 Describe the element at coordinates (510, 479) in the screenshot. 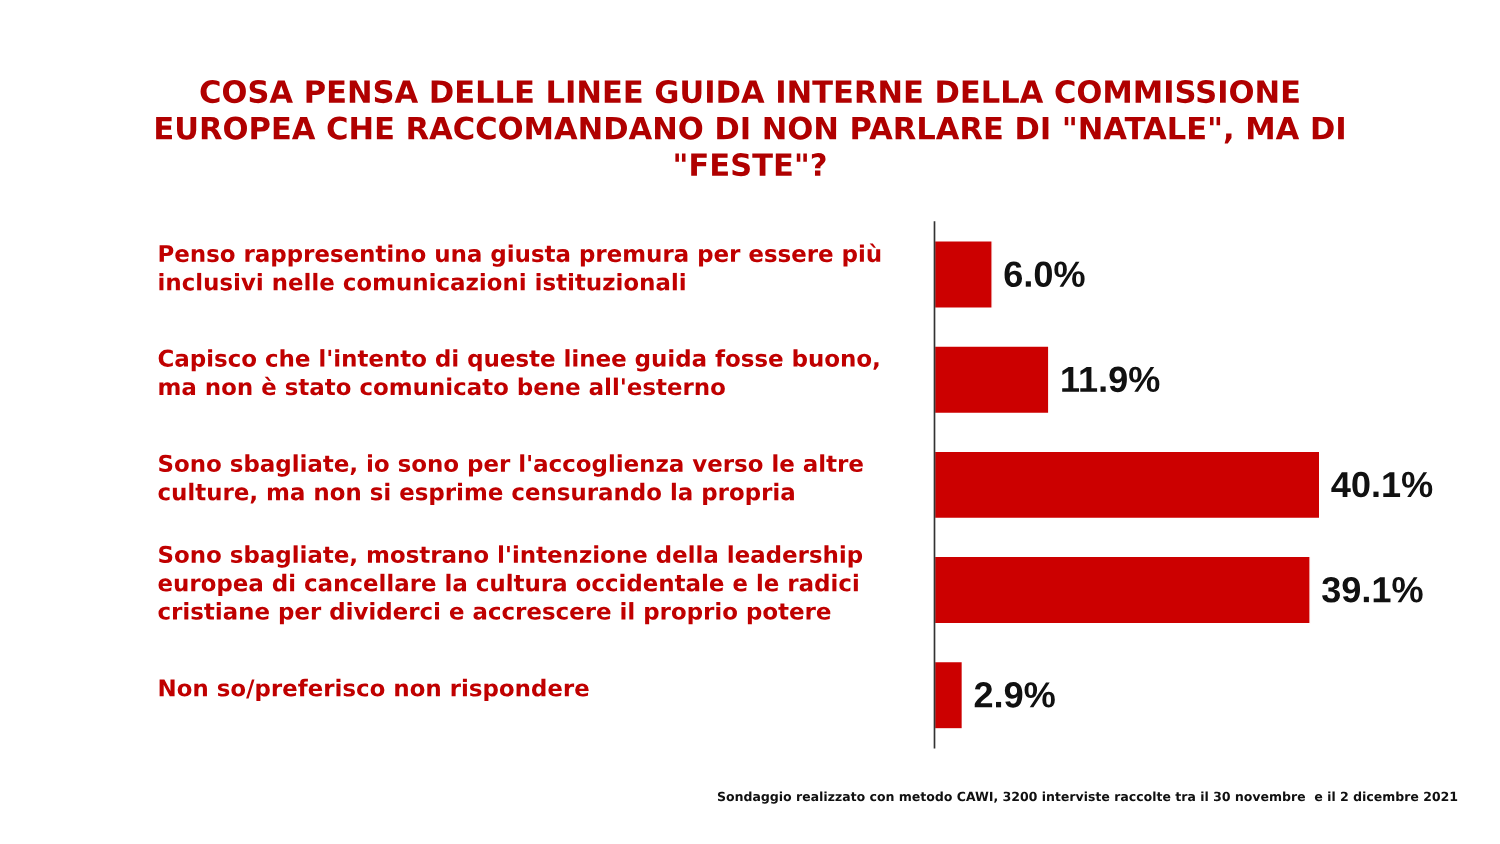

I see `y-tick-label: Sono sbagliate, io sono per l'accoglienza verso le altre culture, ma non si esprime censurando la propria` at that location.